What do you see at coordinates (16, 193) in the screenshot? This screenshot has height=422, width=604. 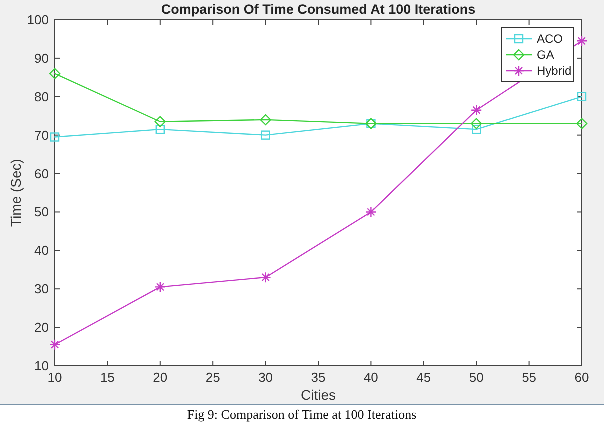 I see `y-axis-title: Time (Sec)` at bounding box center [16, 193].